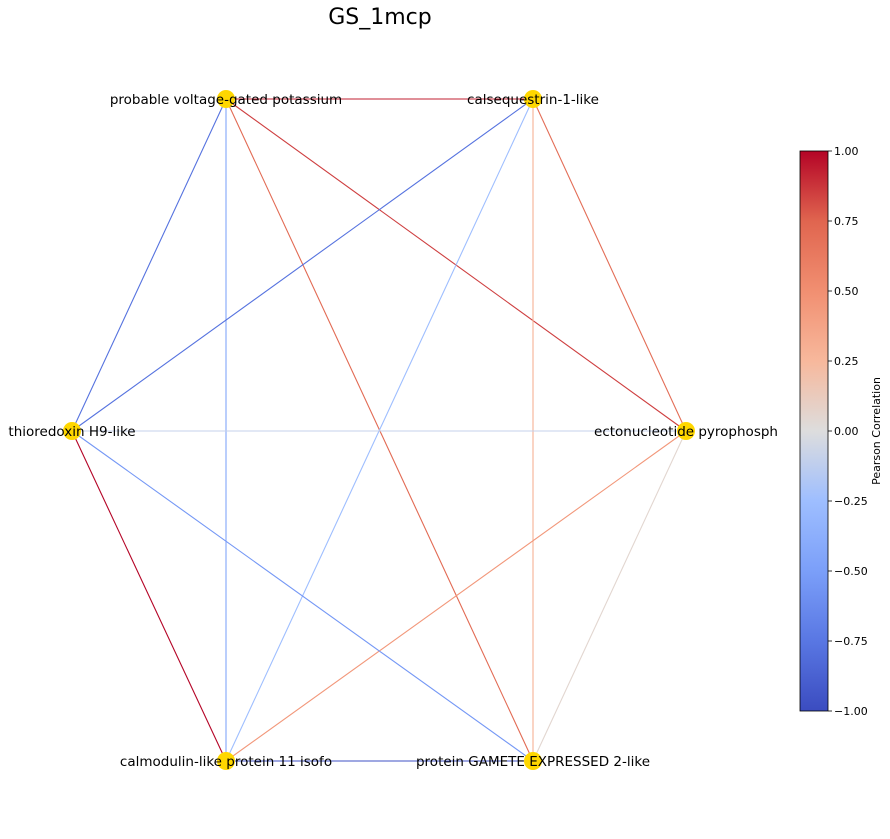 Image resolution: width=890 pixels, height=839 pixels. Describe the element at coordinates (846, 361) in the screenshot. I see `colorbar-tick-label: 0.25` at that location.